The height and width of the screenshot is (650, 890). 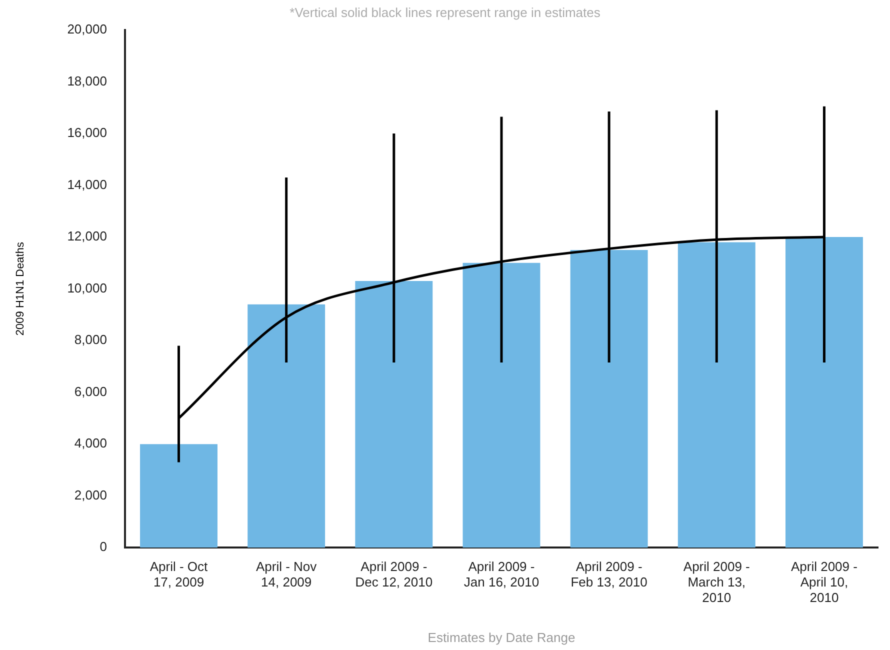 What do you see at coordinates (90, 443) in the screenshot?
I see `y-tick-label: 4,000` at bounding box center [90, 443].